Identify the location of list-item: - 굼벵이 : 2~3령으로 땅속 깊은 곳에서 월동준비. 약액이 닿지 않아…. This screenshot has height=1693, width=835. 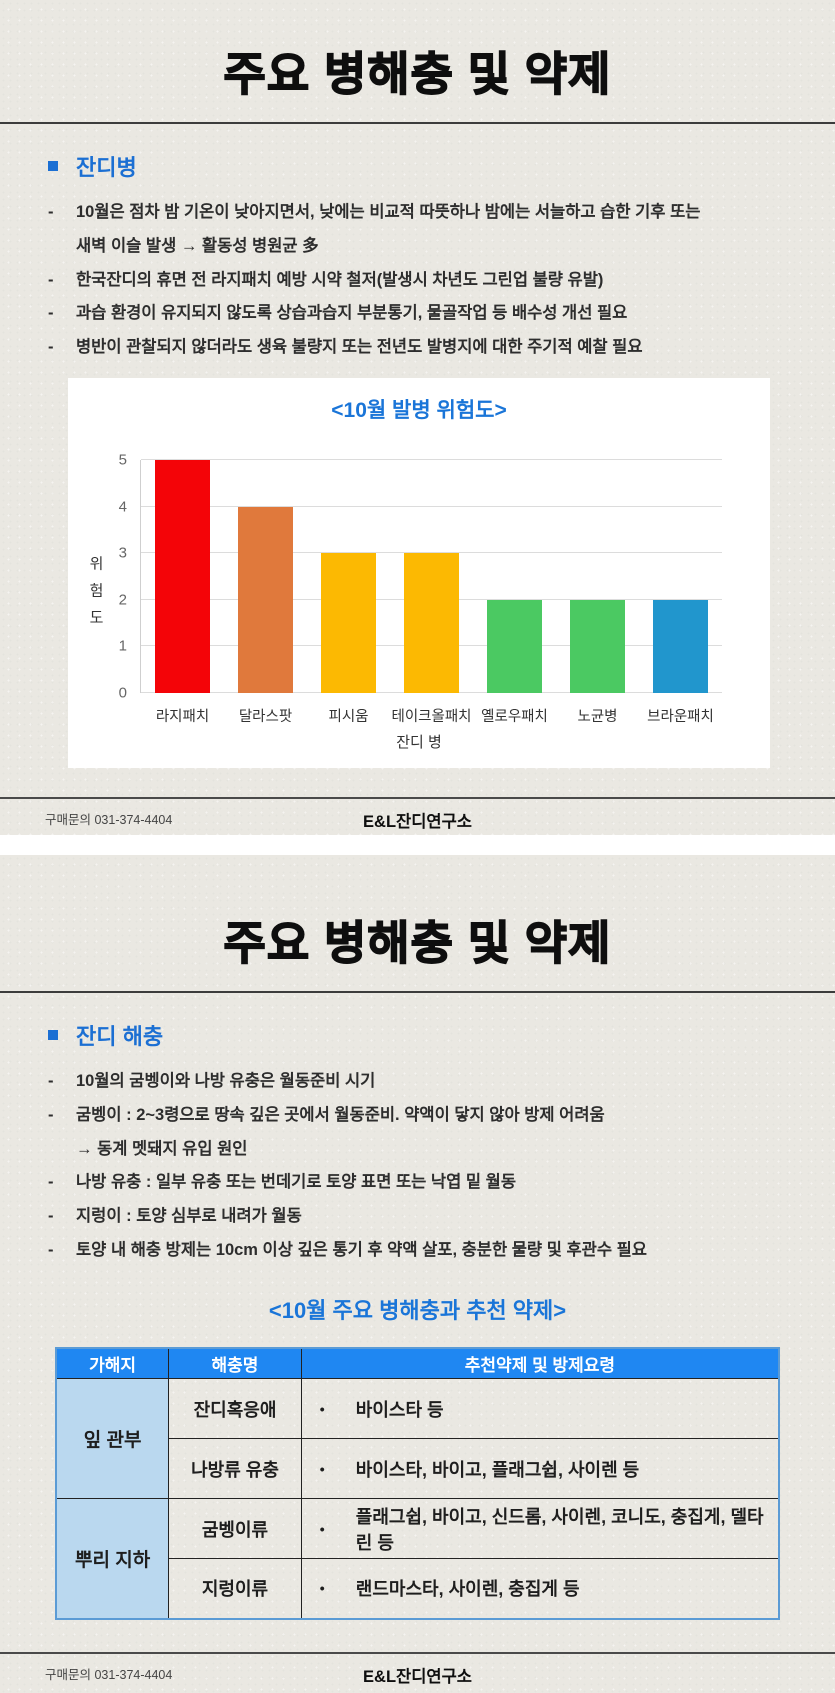
(421, 1115).